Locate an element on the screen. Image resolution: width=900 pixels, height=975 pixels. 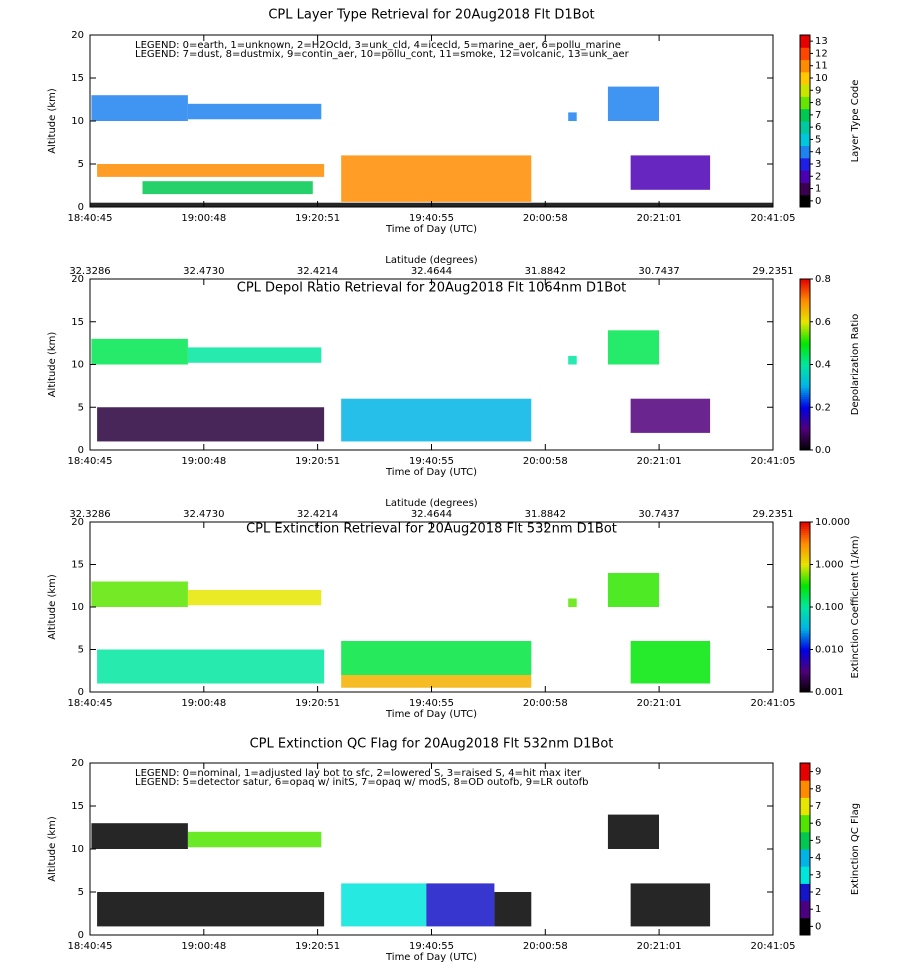
x-axis-label: Time of Day (UTC) is located at coordinates (431, 229).